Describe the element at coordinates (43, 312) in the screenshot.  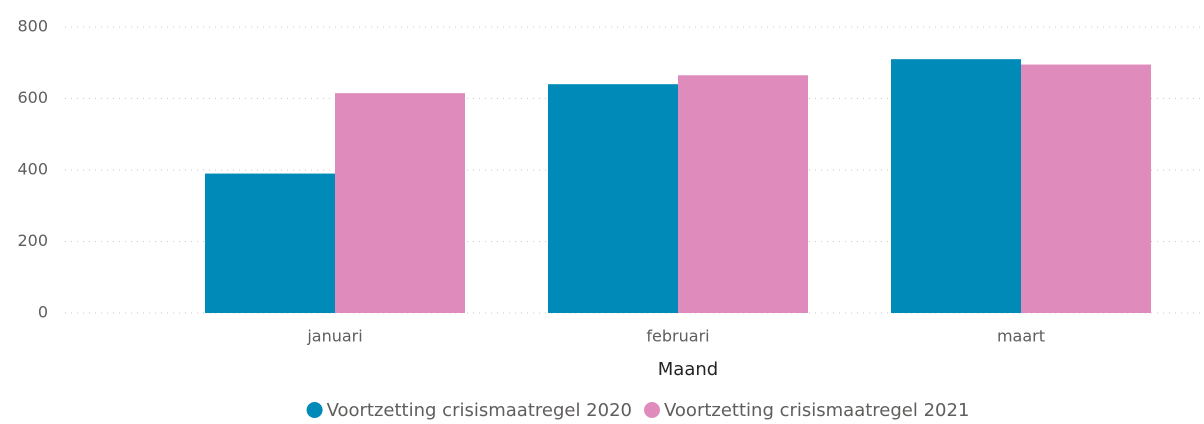
I see `y-tick-label: 0` at that location.